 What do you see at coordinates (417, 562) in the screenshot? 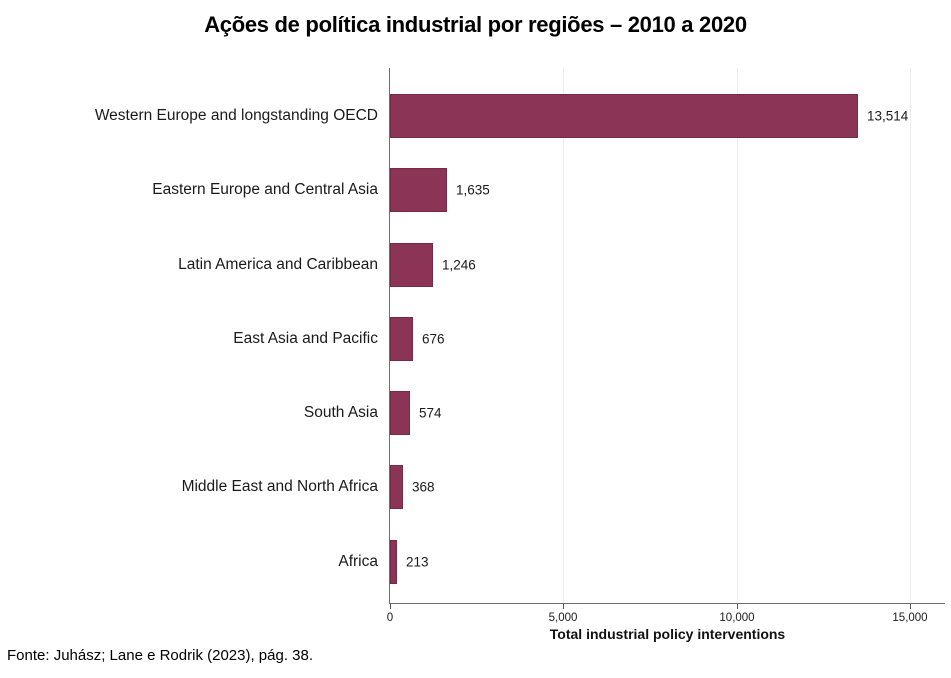
I see `bar-value-label: 213` at bounding box center [417, 562].